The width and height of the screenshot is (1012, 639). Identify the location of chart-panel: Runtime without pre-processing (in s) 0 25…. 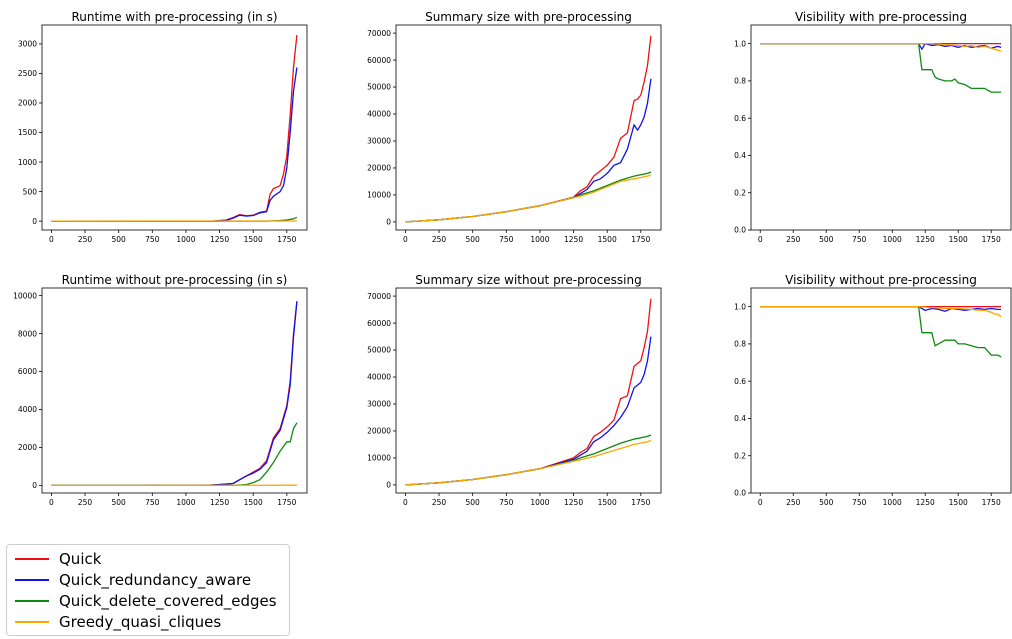
(160, 390).